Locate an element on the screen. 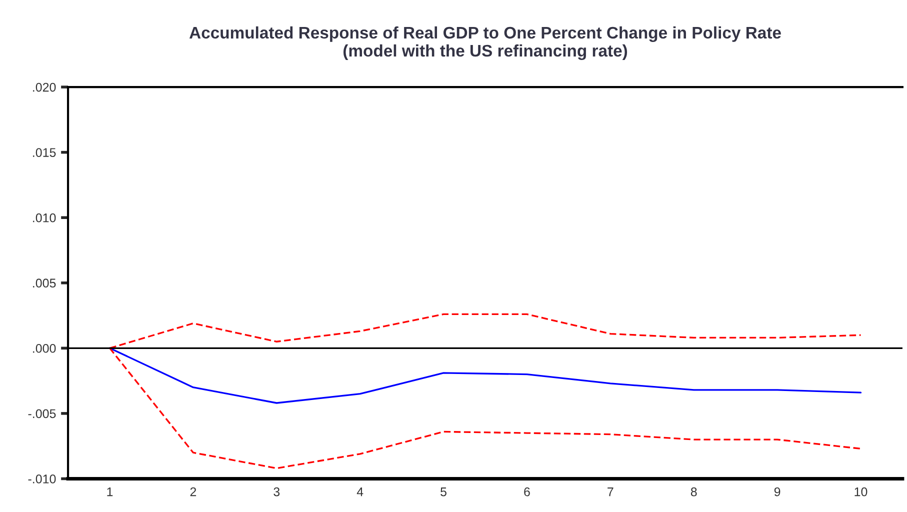  x-tick-label: 6 is located at coordinates (527, 491).